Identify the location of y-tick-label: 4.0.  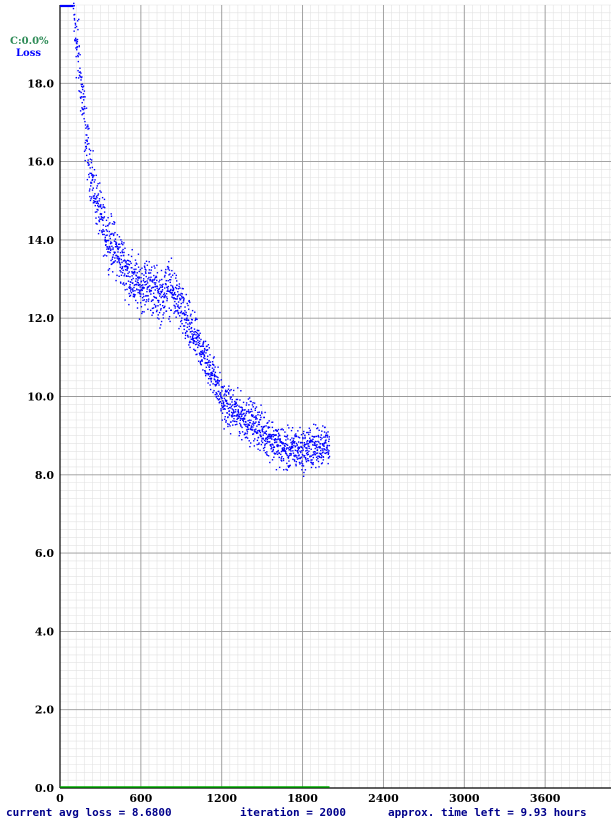
(44, 631).